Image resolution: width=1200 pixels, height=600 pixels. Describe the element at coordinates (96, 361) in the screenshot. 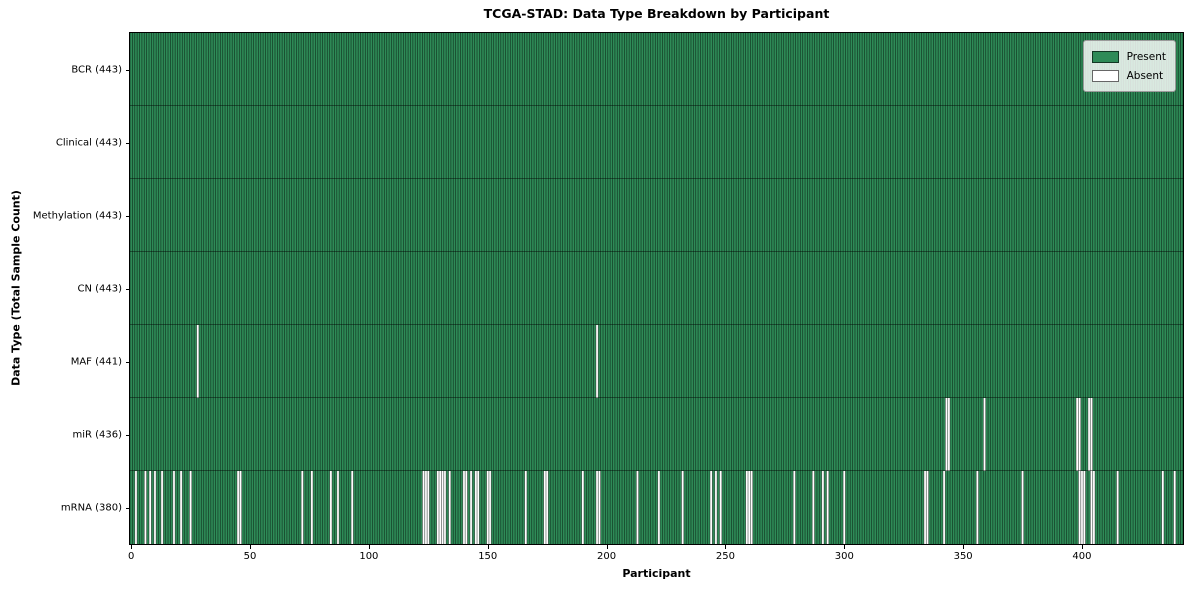

I see `y-tick-label-MAF: MAF (441)` at that location.